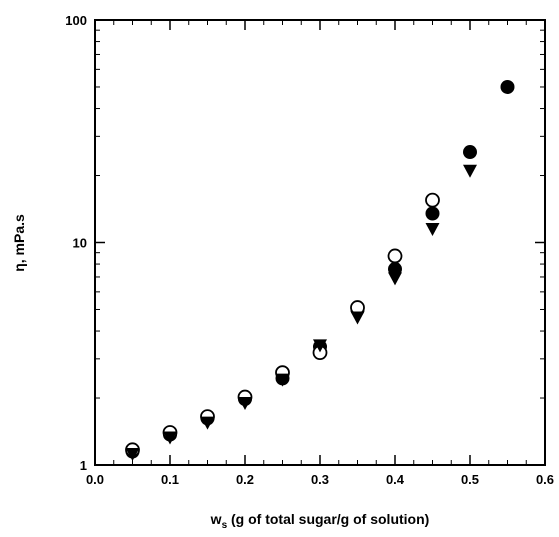 The image size is (559, 537). I want to click on x-tick-label: 0.0, so click(95, 479).